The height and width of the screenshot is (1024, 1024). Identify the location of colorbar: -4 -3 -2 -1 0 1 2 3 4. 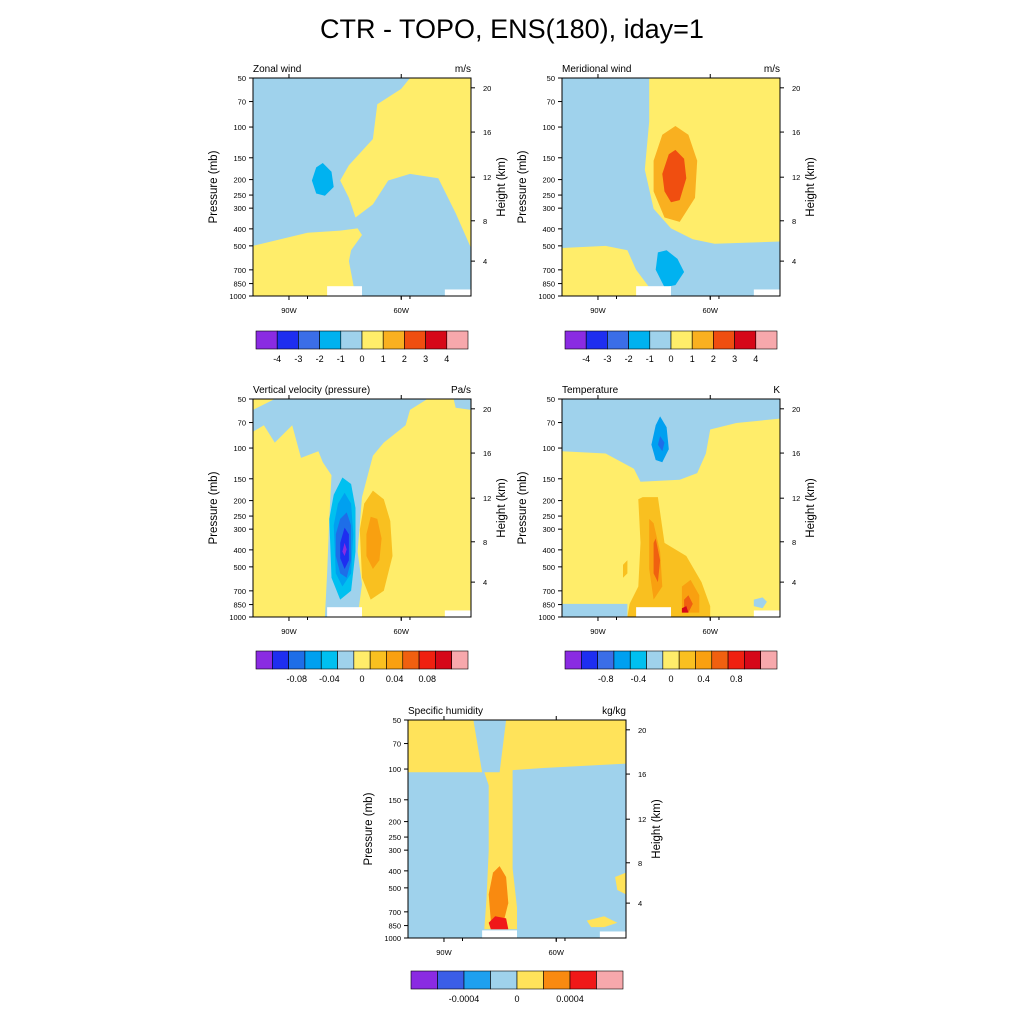
(362, 347).